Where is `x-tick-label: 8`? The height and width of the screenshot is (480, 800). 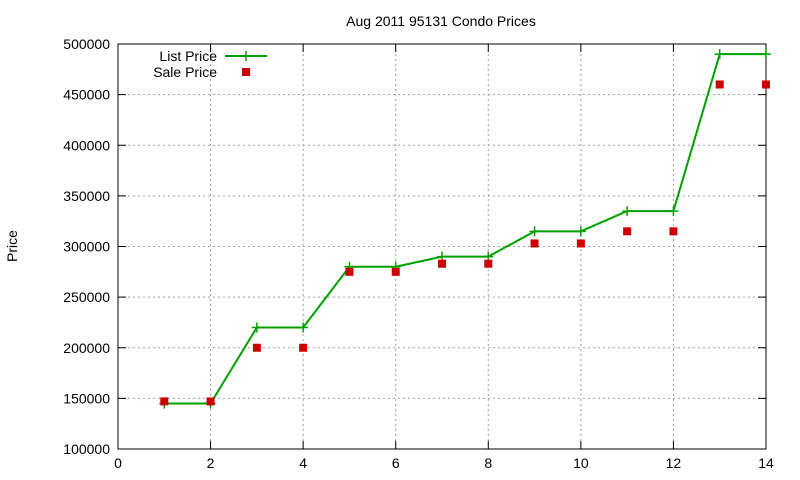 x-tick-label: 8 is located at coordinates (488, 463).